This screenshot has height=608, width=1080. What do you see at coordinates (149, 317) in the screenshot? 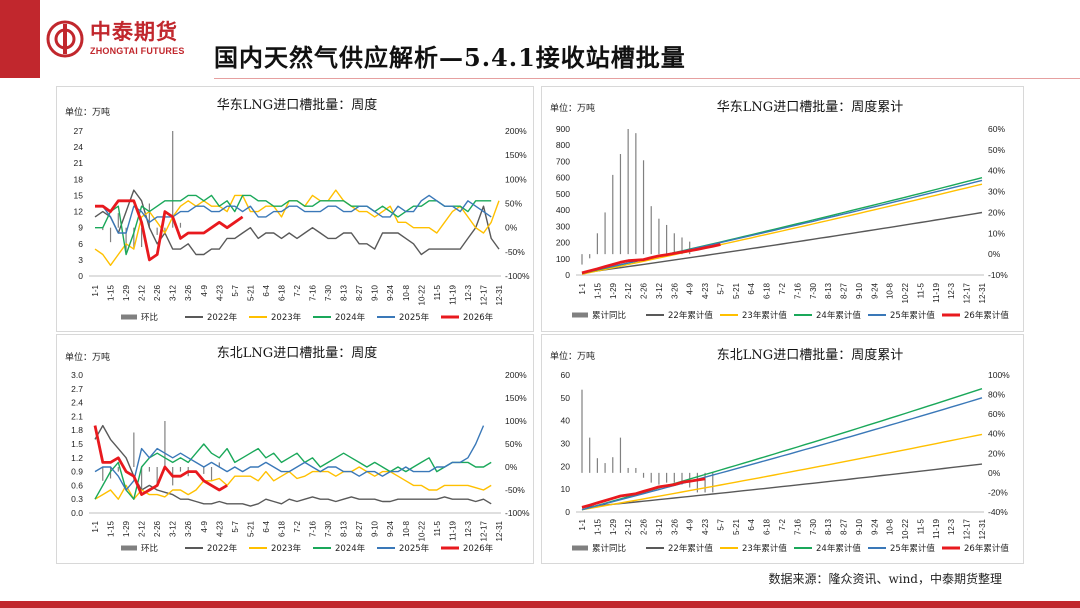
I see `legend-label: 环比` at bounding box center [149, 317].